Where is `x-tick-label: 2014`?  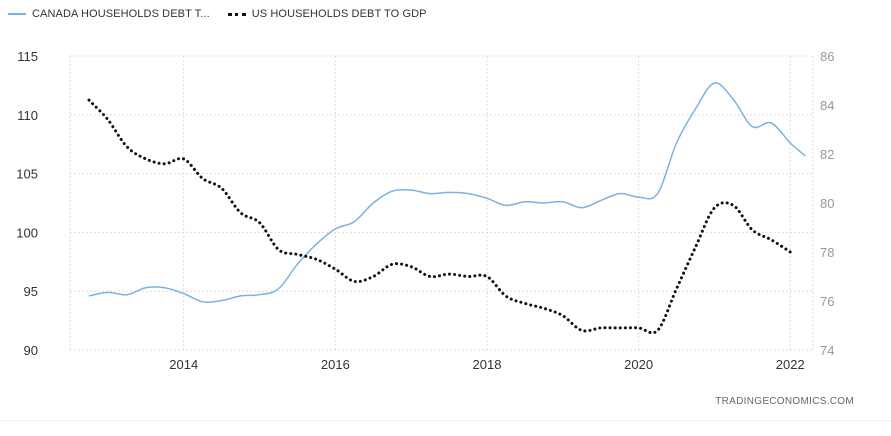 x-tick-label: 2014 is located at coordinates (183, 364).